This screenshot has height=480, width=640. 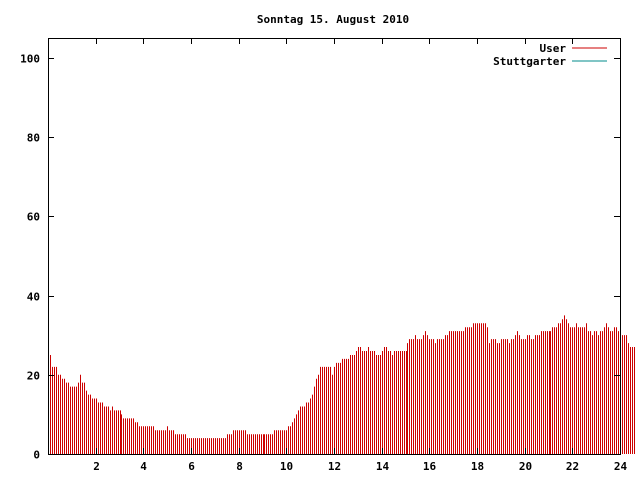 What do you see at coordinates (477, 466) in the screenshot?
I see `x-tick-label: 18` at bounding box center [477, 466].